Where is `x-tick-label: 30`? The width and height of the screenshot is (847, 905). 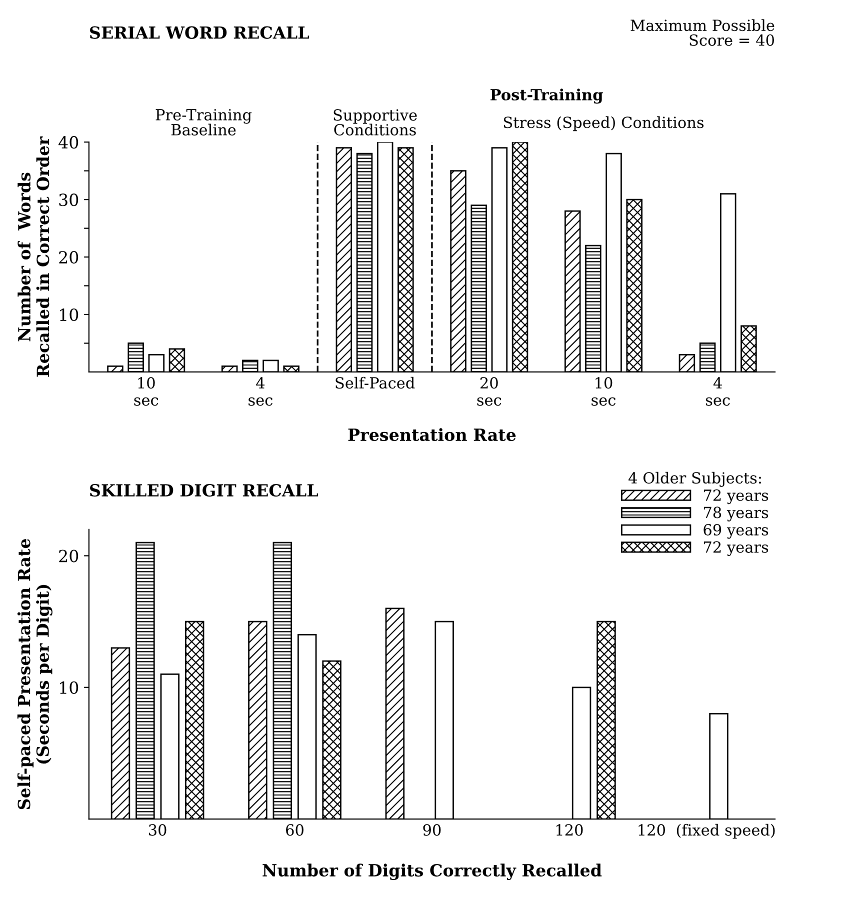
x-tick-label: 30 is located at coordinates (157, 830).